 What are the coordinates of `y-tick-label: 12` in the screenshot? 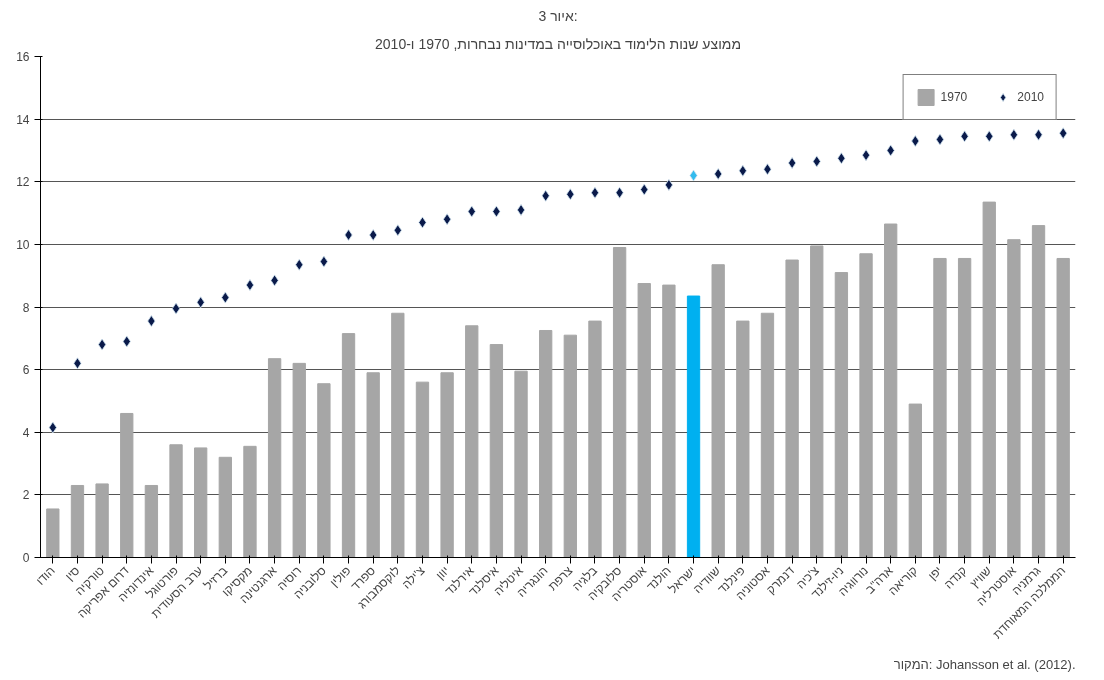 It's located at (23, 182).